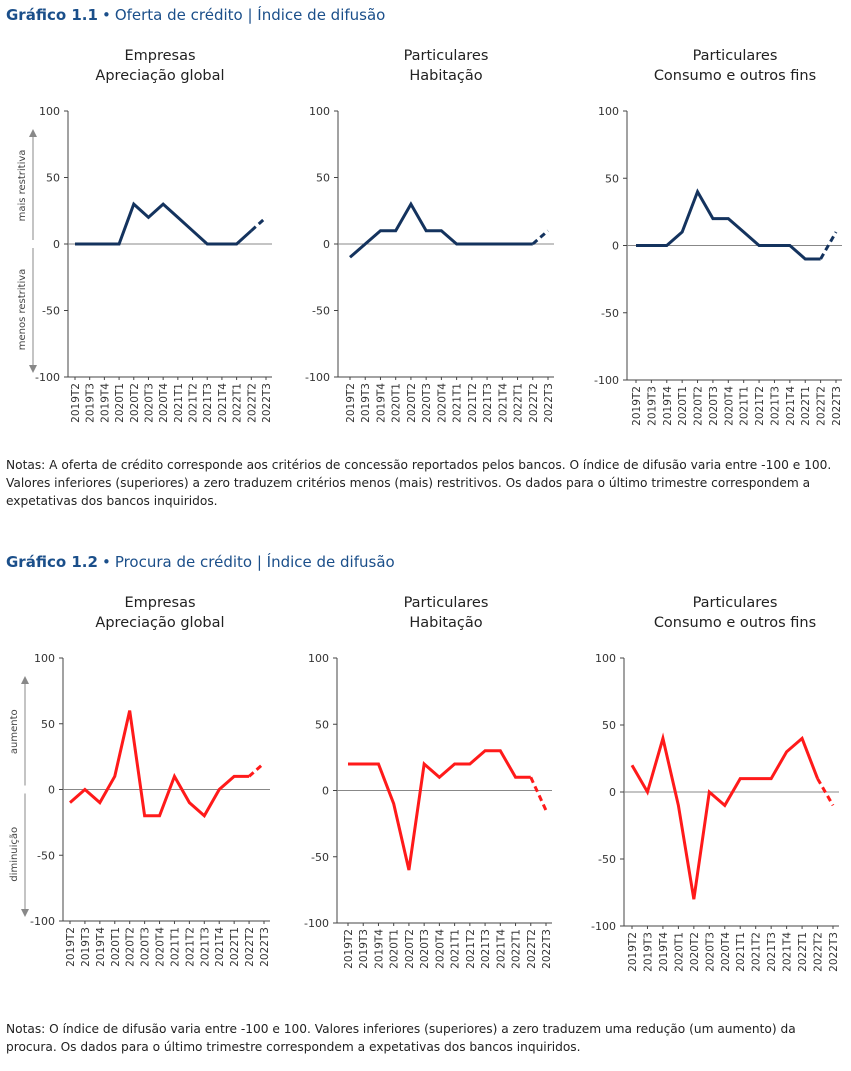 The width and height of the screenshot is (851, 1071). I want to click on chart-title: Empresas, so click(159, 603).